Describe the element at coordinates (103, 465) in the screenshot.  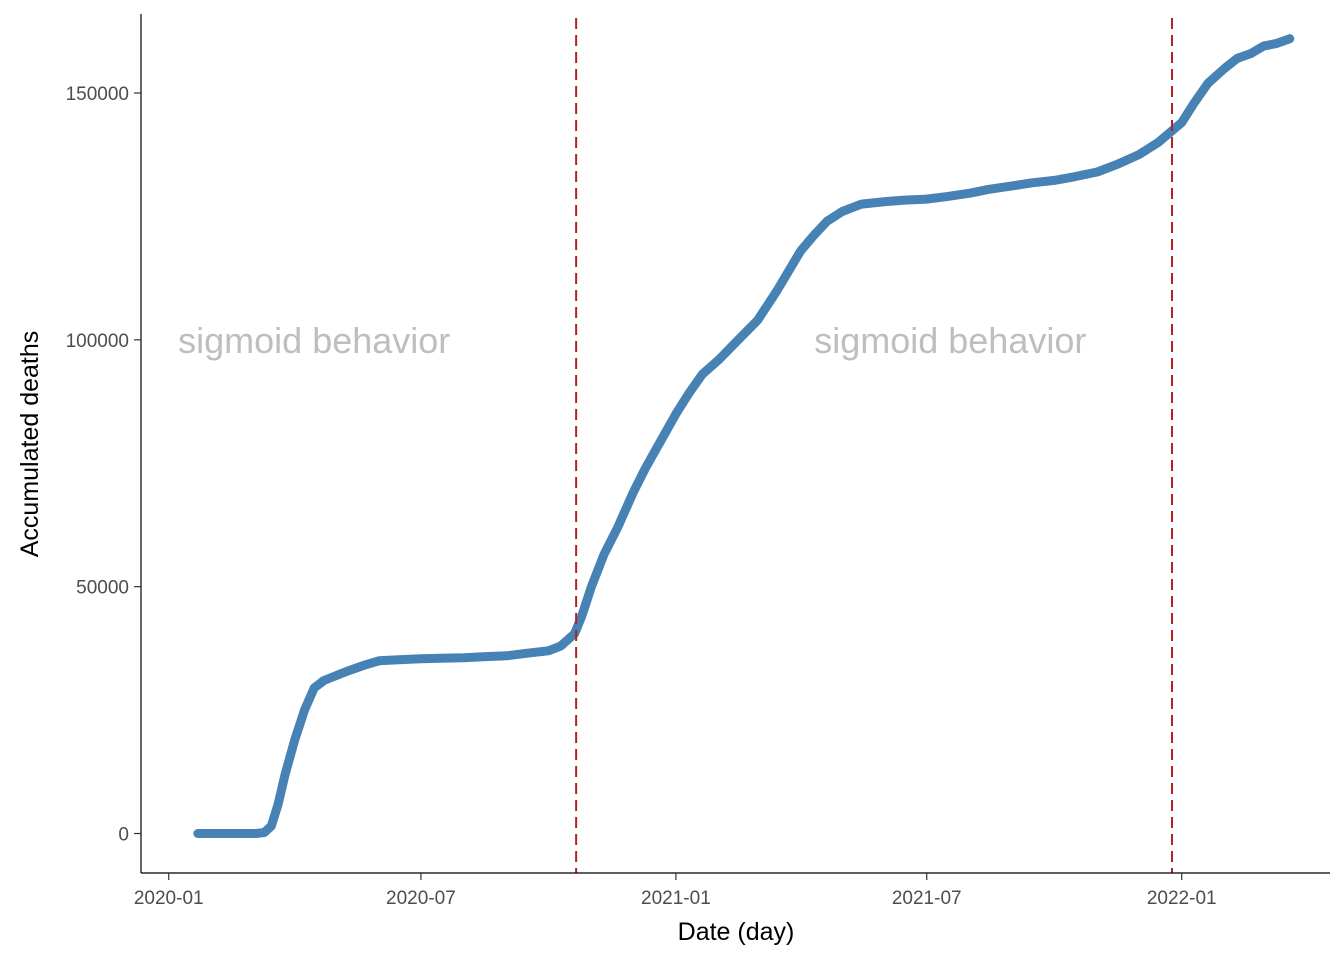
I see `y-ticks-layer: 0 50000 100000 150000` at that location.